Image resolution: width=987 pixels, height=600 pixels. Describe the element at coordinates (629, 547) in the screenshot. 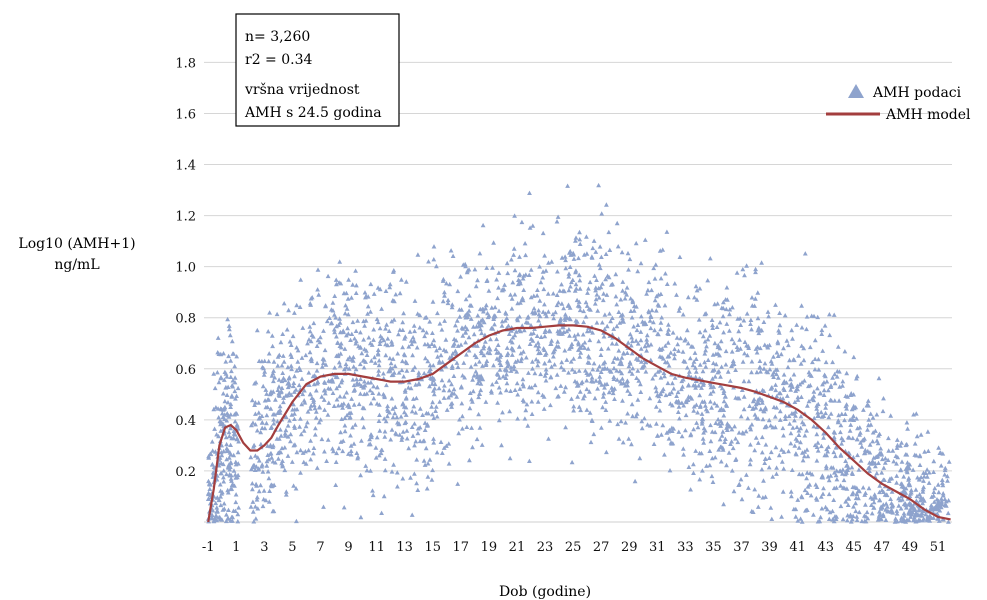

I see `x-tick-label: 29` at that location.